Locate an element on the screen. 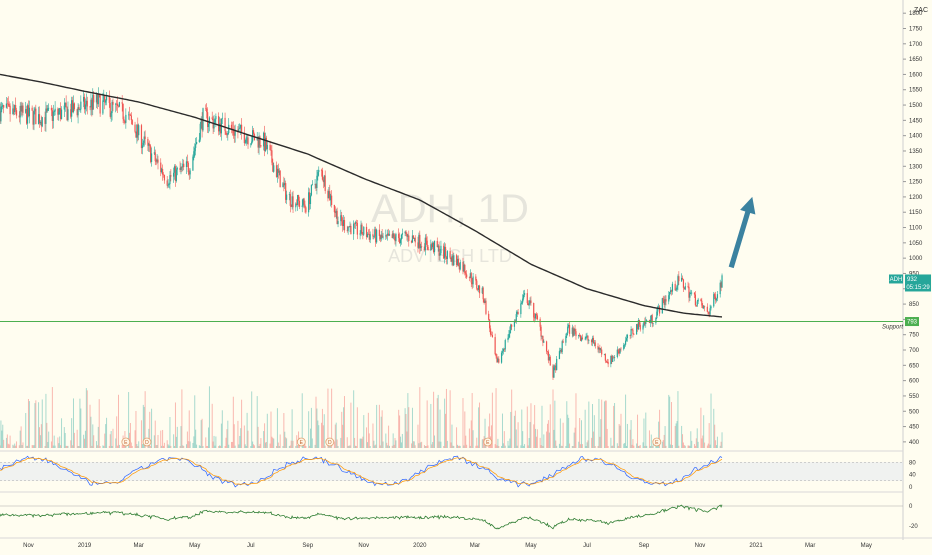  event-marker-label: E is located at coordinates (657, 443).